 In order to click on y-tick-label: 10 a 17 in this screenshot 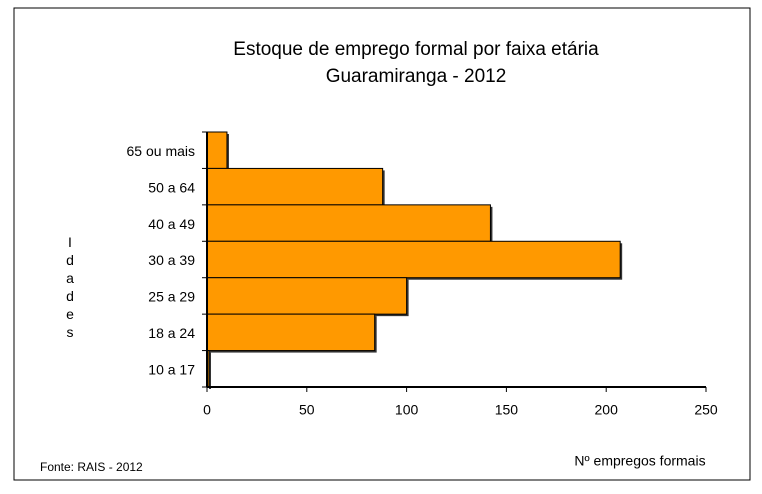, I will do `click(171, 369)`.